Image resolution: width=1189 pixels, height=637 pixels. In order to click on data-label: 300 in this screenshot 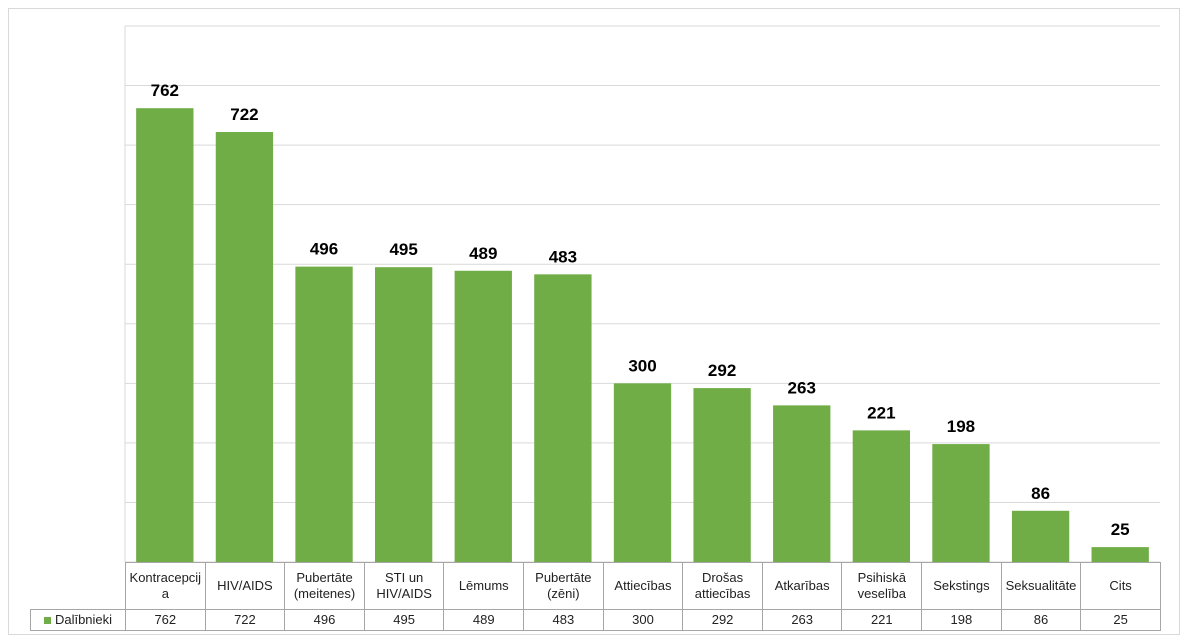, I will do `click(642, 365)`.